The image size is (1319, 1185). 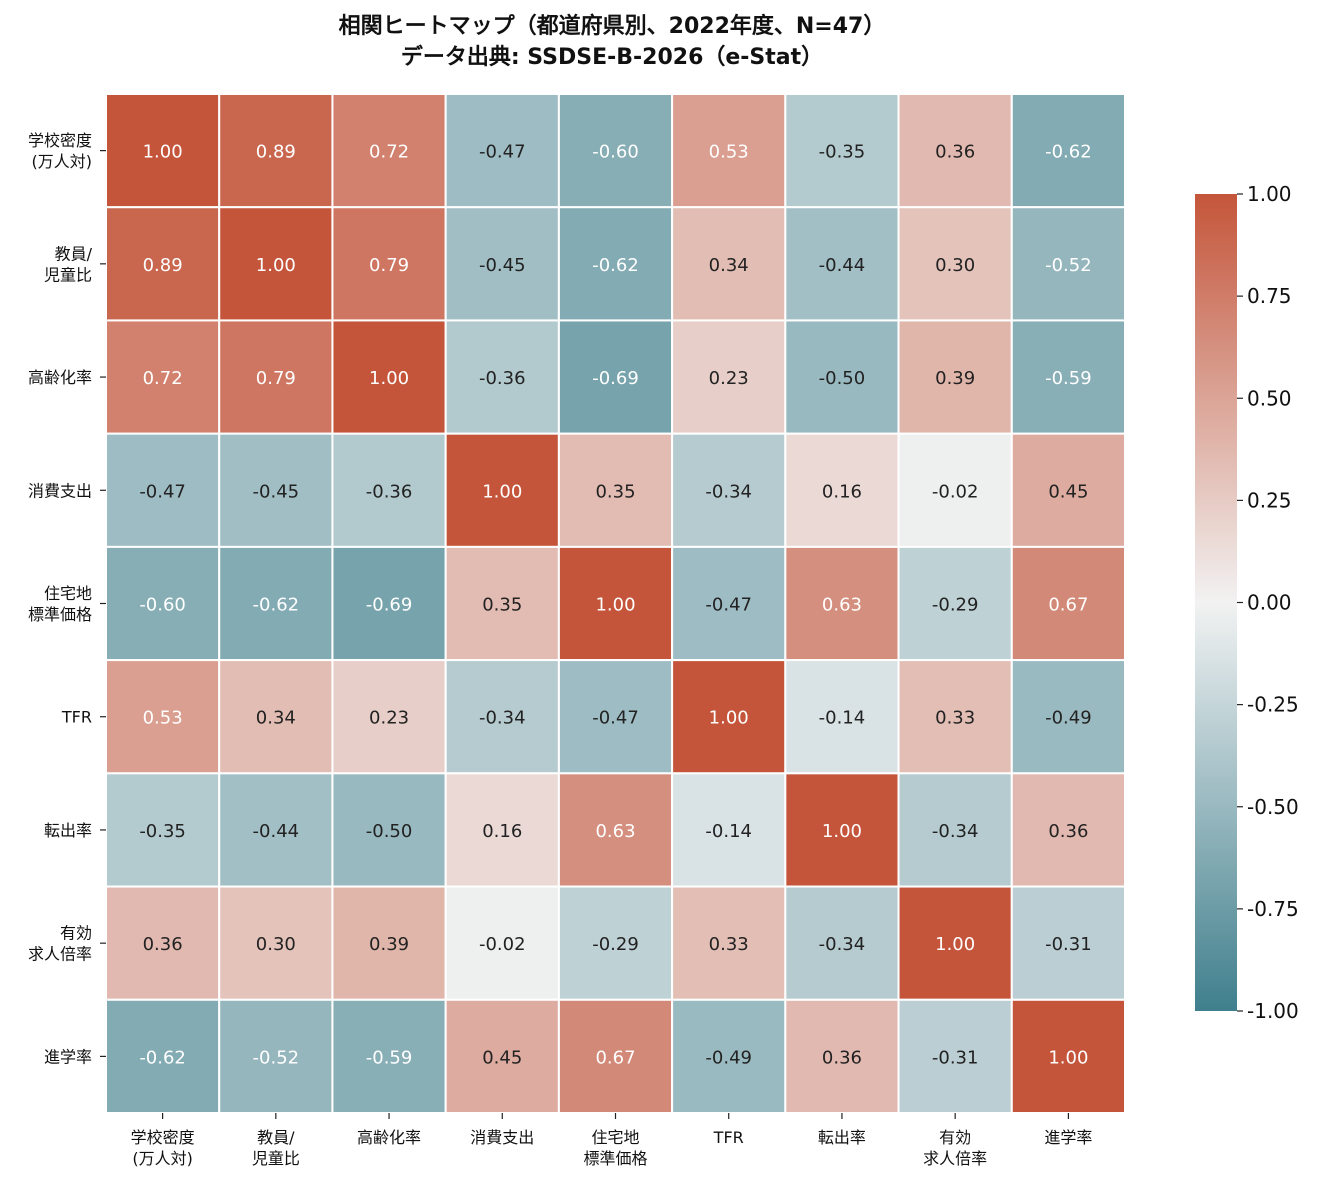 I want to click on colorbar-tick-label: -0.50, so click(x=1273, y=807).